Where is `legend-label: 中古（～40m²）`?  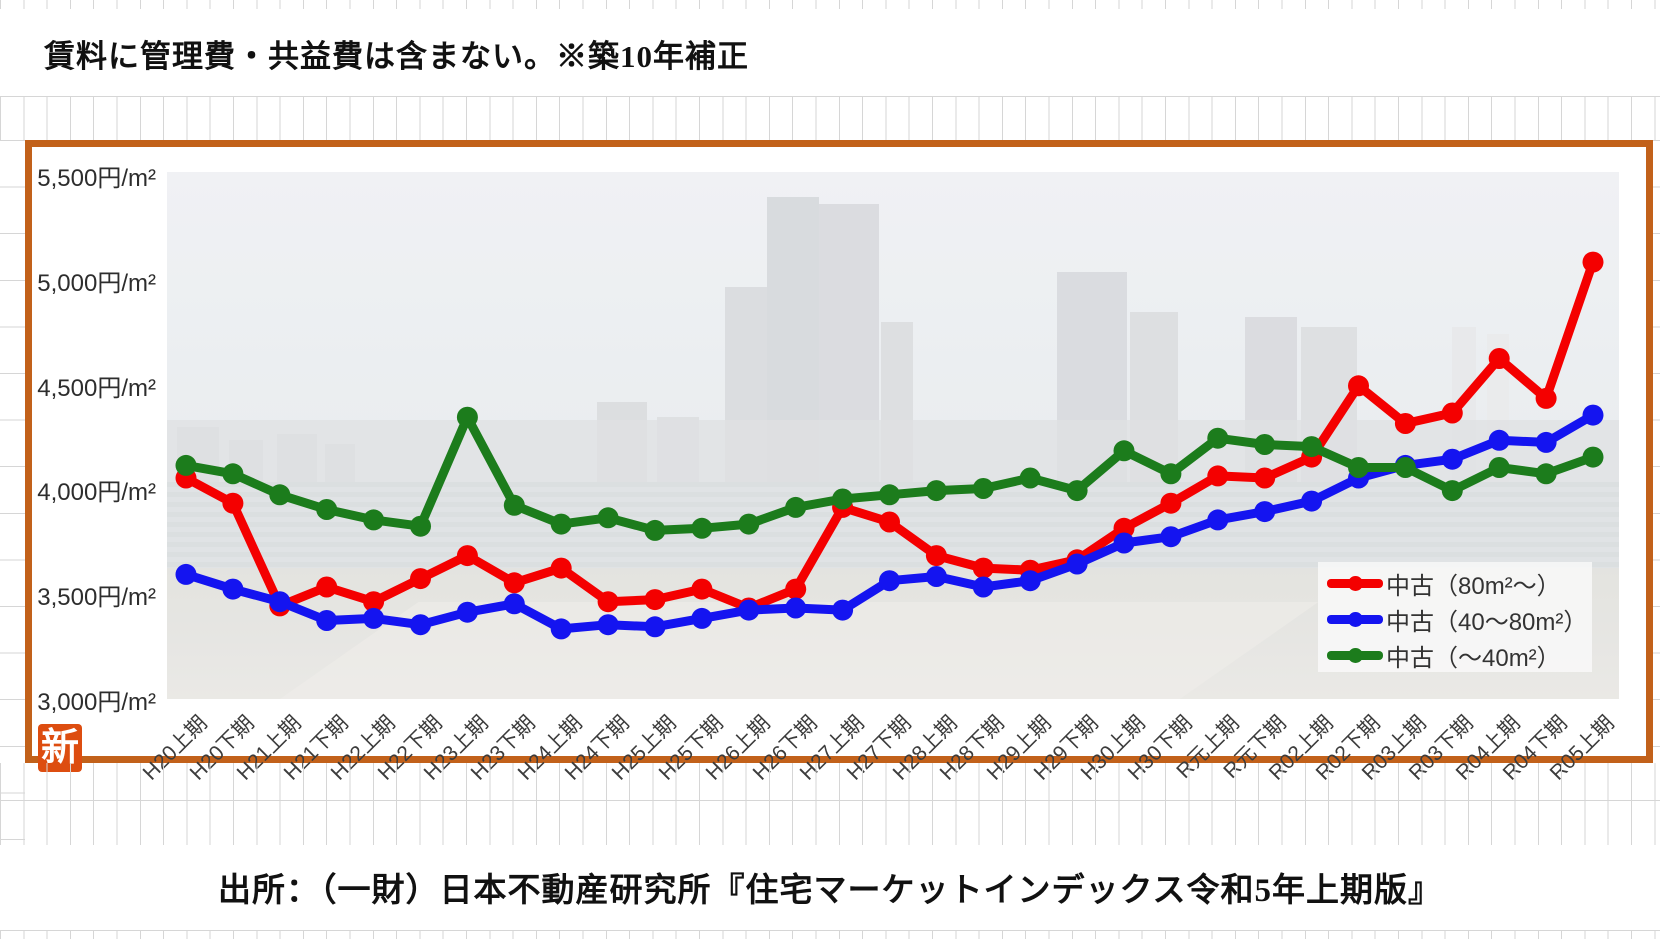 legend-label: 中古（～40m²） is located at coordinates (1473, 658).